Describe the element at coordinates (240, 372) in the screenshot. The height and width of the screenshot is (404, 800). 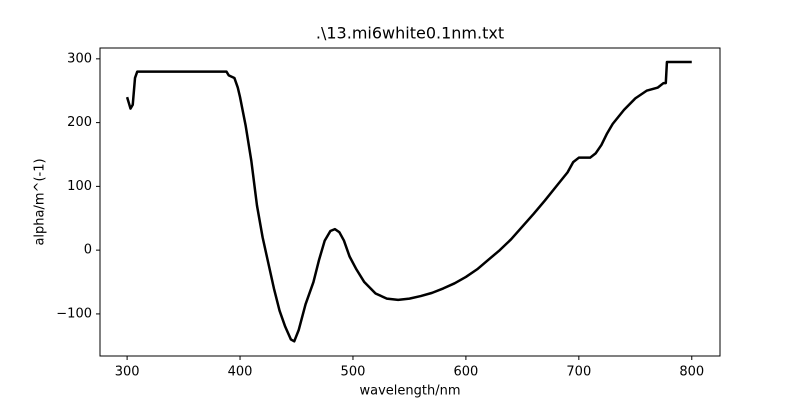
I see `x-tick-label: 400` at that location.